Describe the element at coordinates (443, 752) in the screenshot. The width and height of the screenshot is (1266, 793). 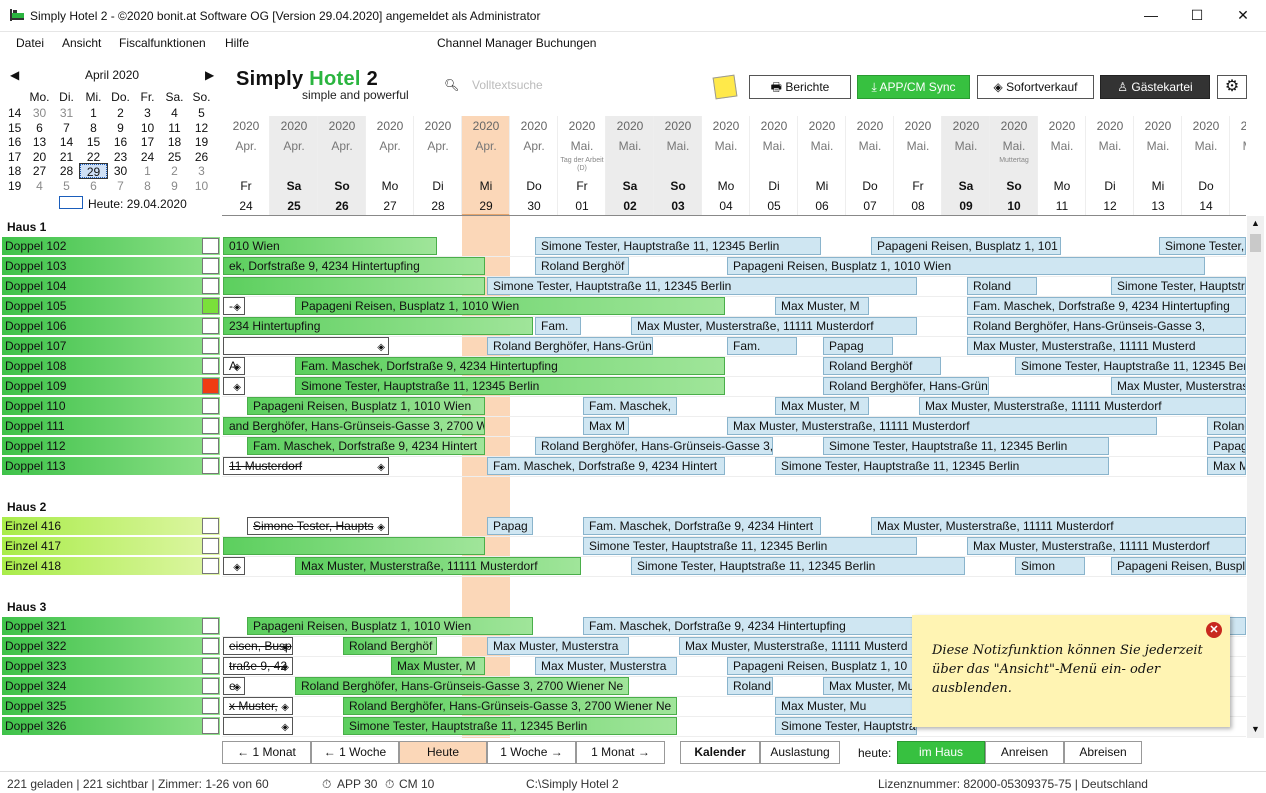
I see `today-button: Heute` at that location.